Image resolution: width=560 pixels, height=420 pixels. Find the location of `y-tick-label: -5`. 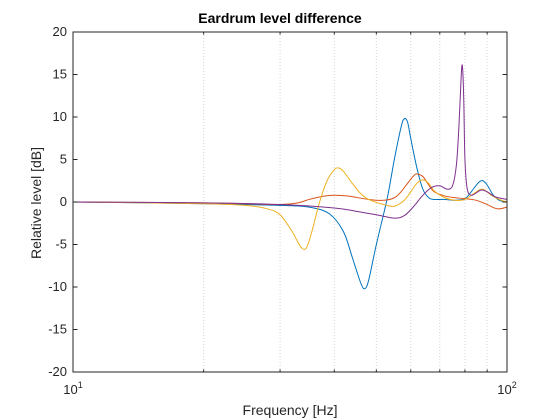

y-tick-label: -5 is located at coordinates (61, 244).